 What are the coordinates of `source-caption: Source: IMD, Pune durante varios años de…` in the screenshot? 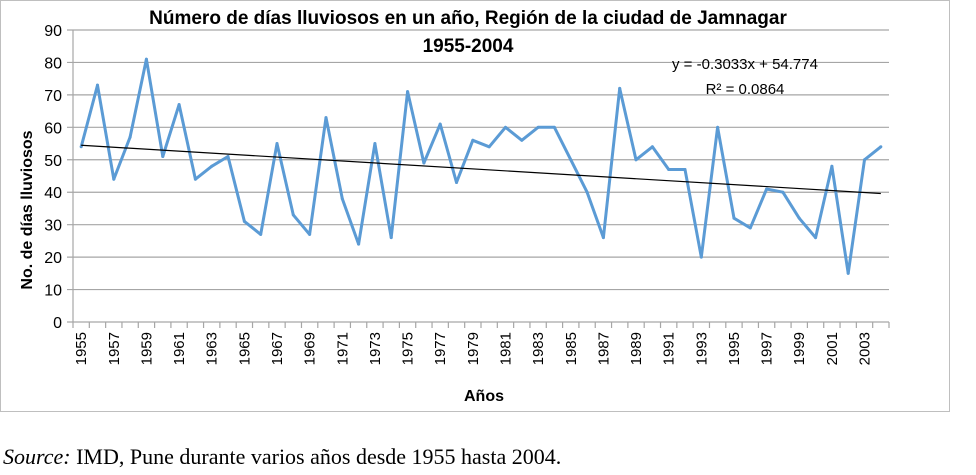 It's located at (282, 457).